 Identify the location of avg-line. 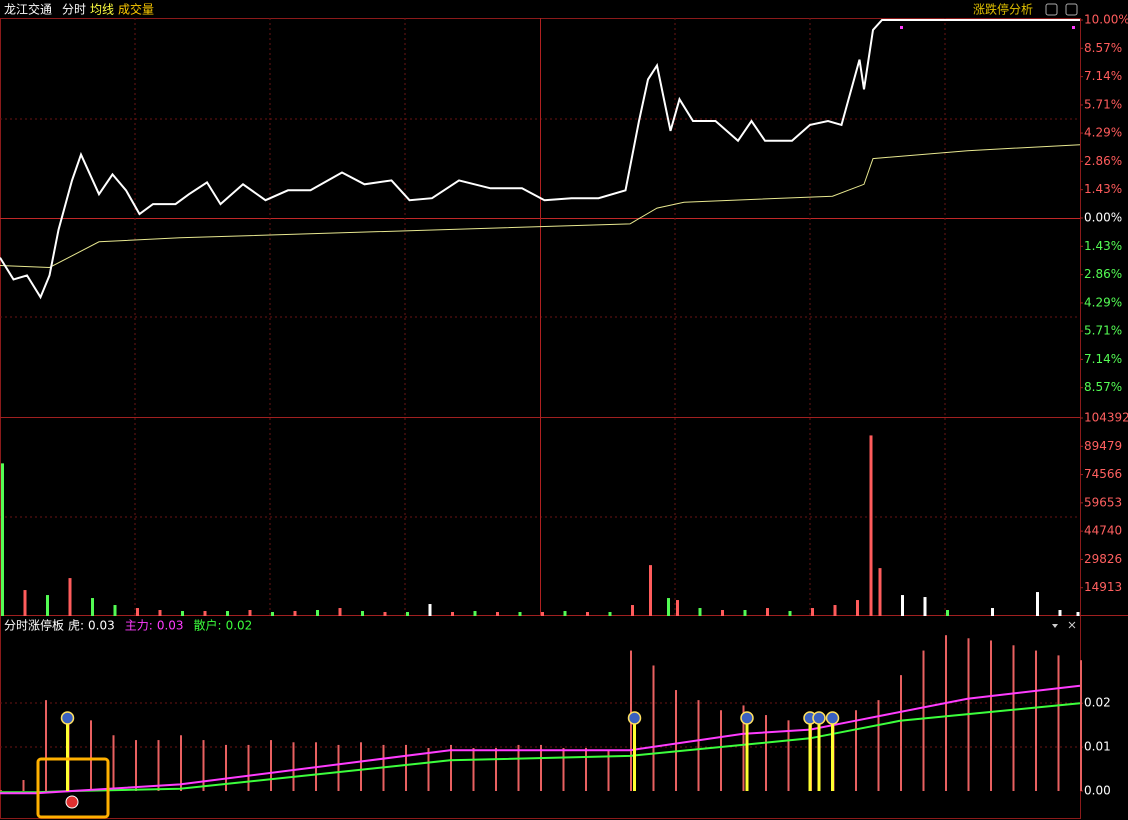
(540, 206).